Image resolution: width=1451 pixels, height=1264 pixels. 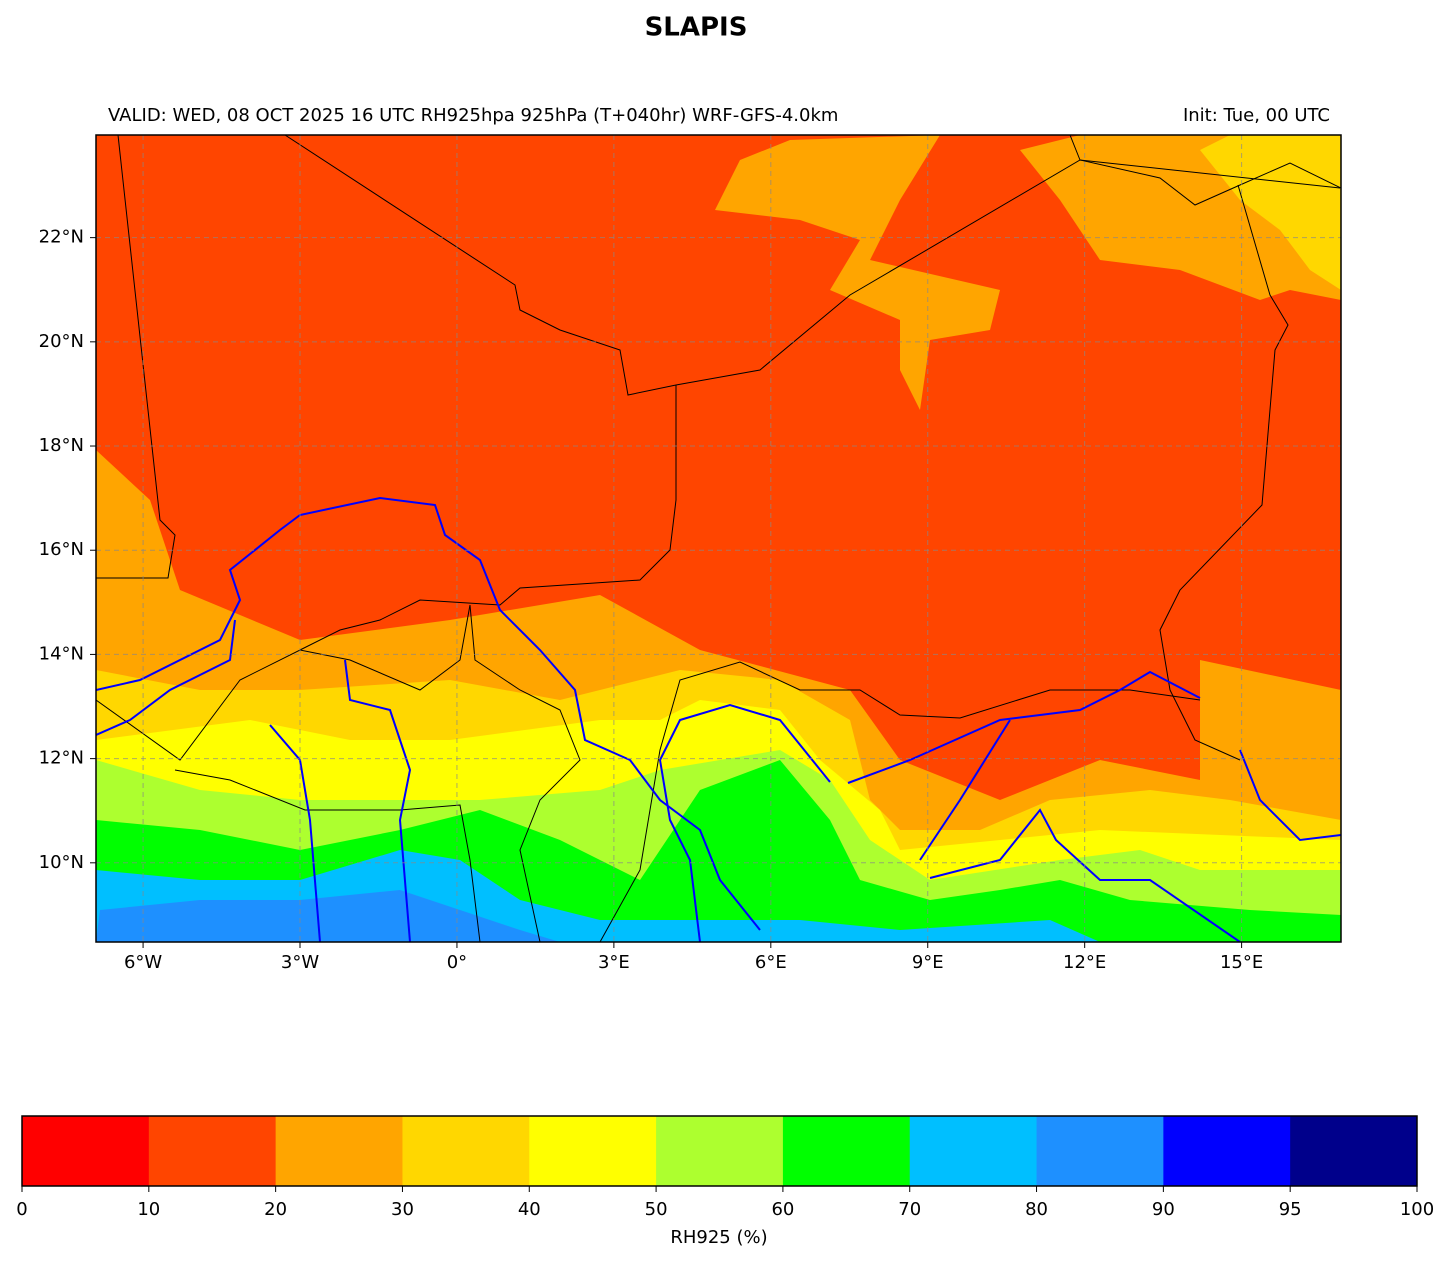 What do you see at coordinates (61, 653) in the screenshot?
I see `lat-tick-label: 14°N` at bounding box center [61, 653].